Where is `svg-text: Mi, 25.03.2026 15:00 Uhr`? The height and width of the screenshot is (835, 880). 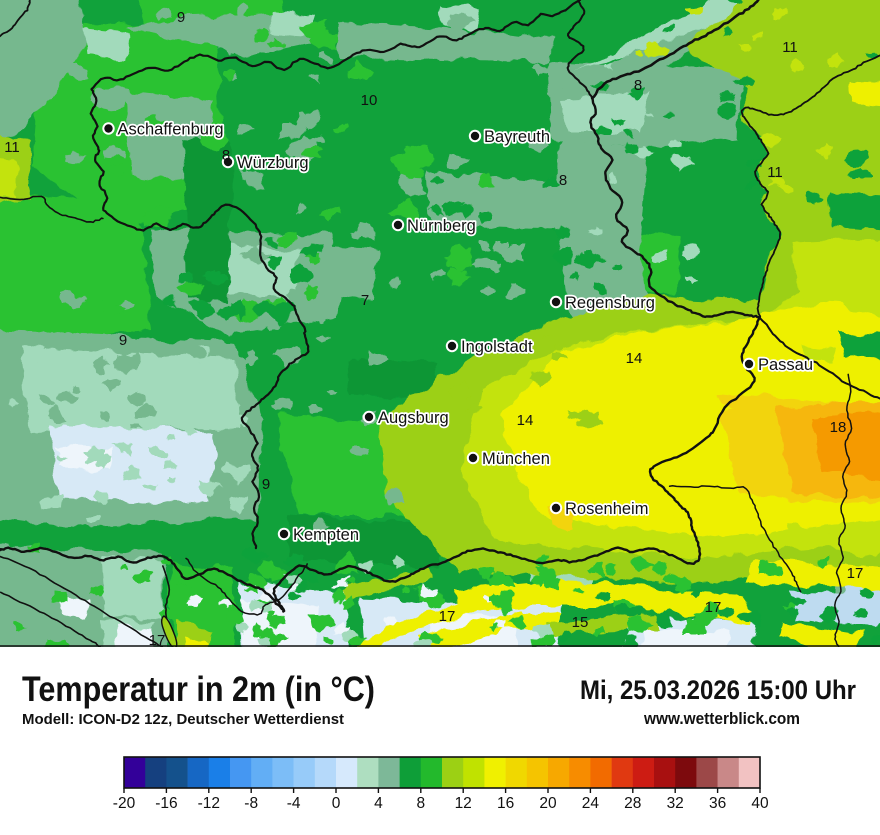 svg-text: Mi, 25.03.2026 15:00 Uhr is located at coordinates (718, 690).